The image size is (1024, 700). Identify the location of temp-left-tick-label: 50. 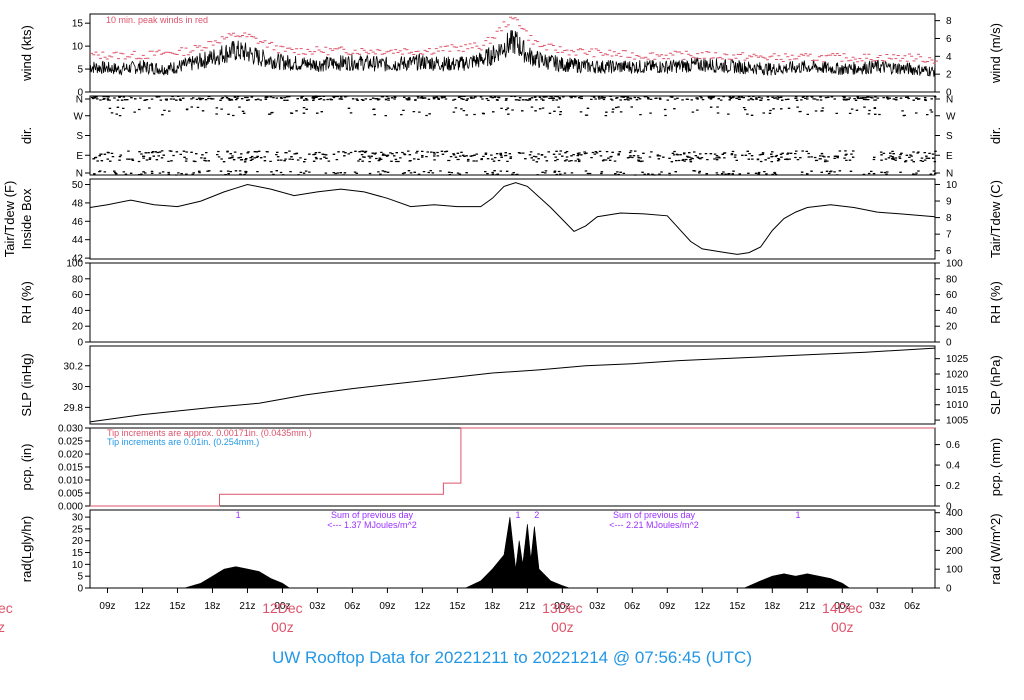
(78, 185).